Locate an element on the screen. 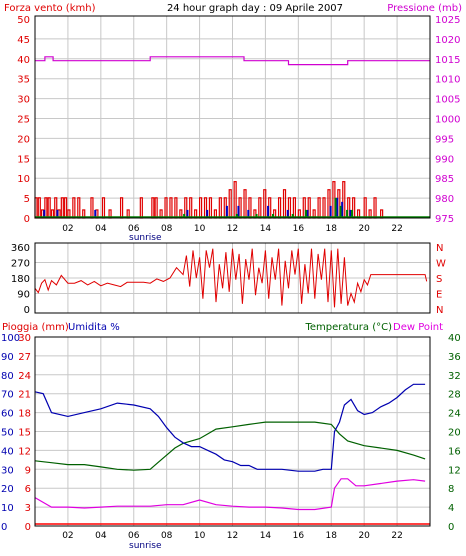 The height and width of the screenshot is (556, 466). axis-tick-label: N is located at coordinates (439, 310).